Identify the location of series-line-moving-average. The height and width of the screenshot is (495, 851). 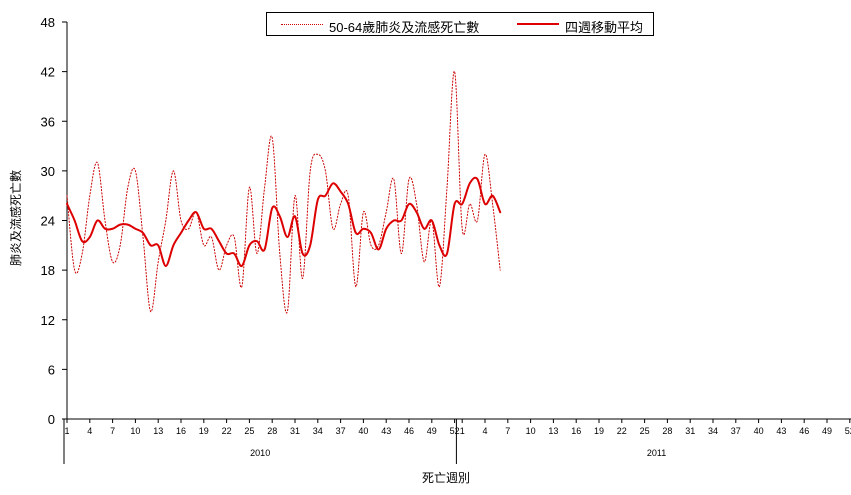
(284, 221).